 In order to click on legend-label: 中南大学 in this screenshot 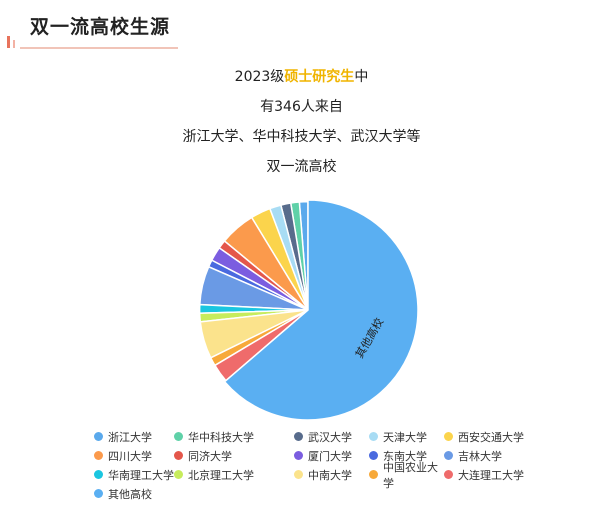, I will do `click(330, 475)`.